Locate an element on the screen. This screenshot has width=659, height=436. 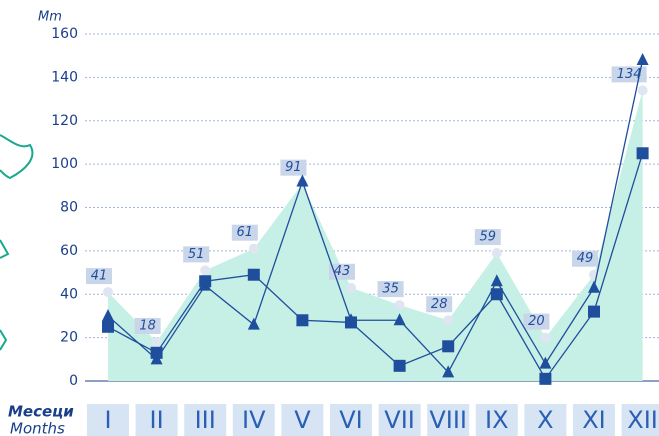
x-tick-label: I is located at coordinates (107, 420).